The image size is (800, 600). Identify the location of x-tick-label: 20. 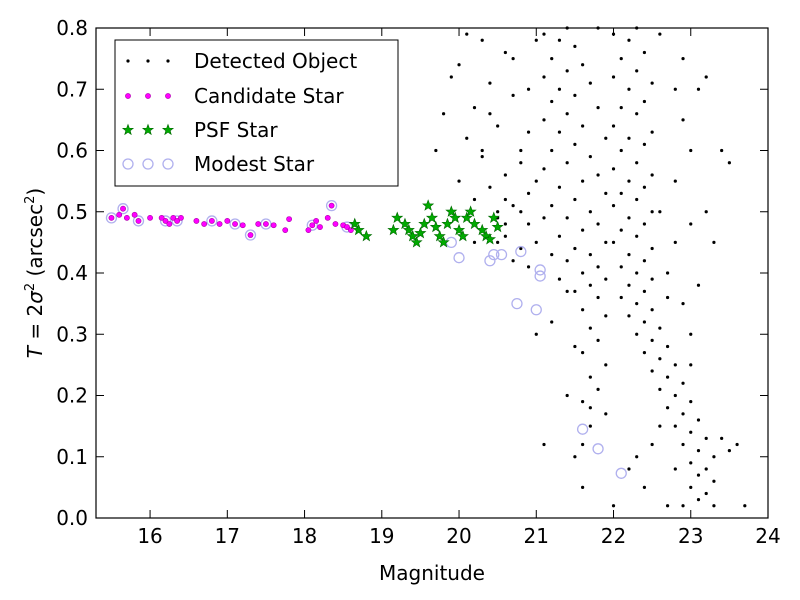
(458, 536).